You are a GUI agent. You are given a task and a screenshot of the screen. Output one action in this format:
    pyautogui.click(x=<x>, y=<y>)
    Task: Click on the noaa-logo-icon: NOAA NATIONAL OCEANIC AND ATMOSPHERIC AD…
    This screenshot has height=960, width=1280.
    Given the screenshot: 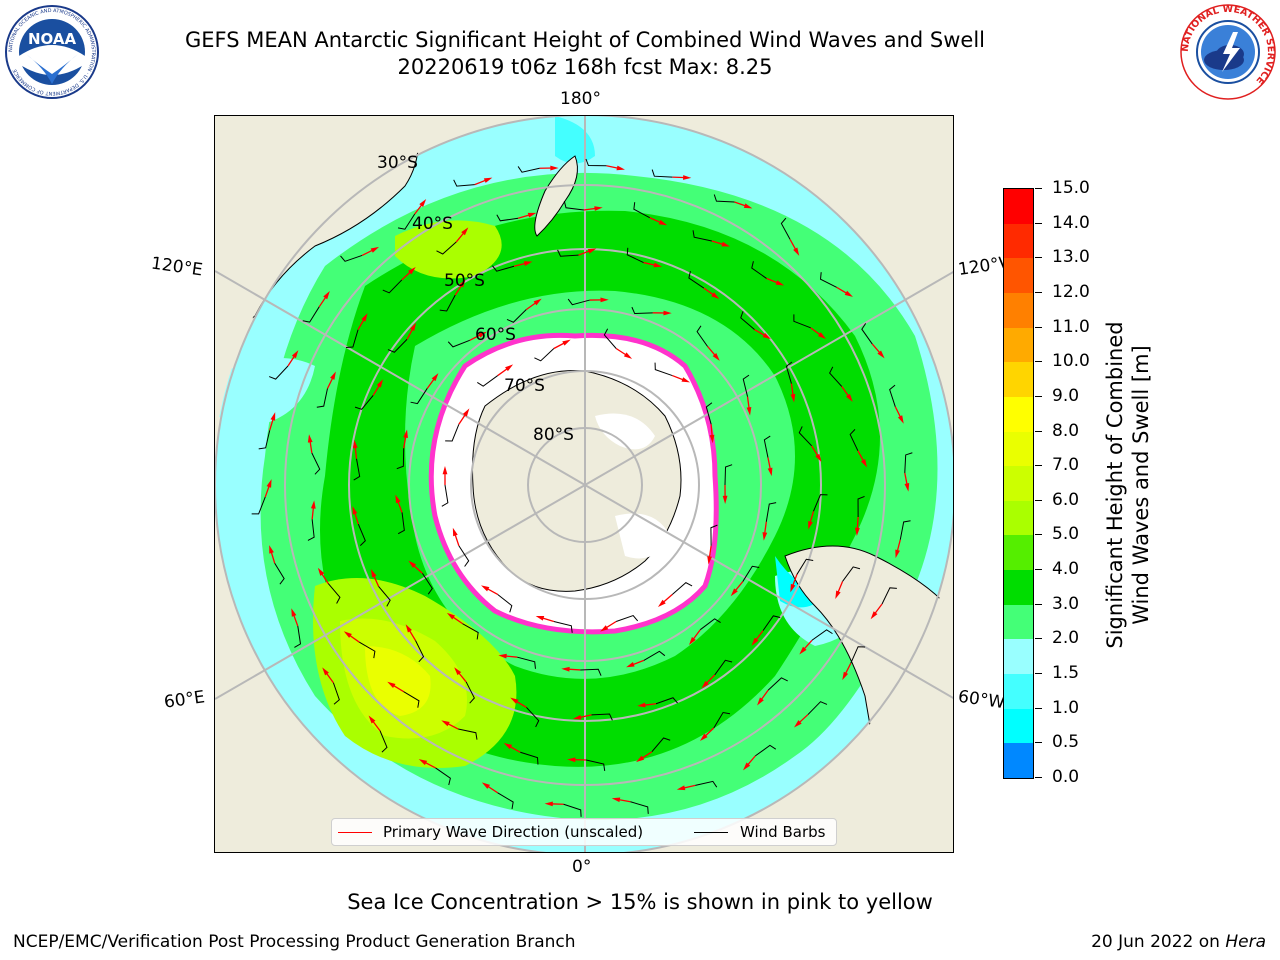 What is the action you would take?
    pyautogui.click(x=52, y=52)
    